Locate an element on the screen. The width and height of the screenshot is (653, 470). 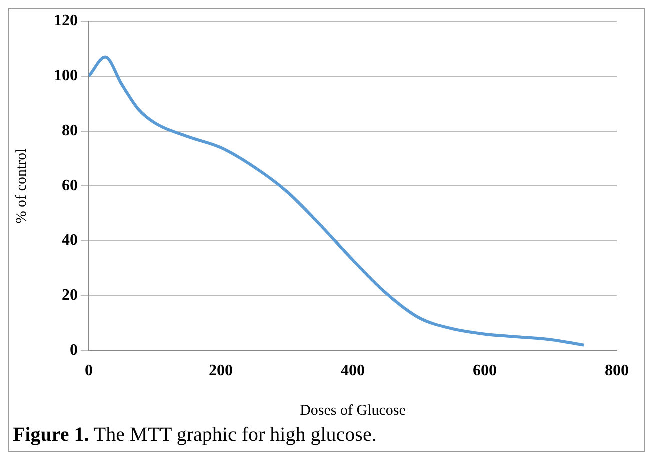
y-tick-label: 100 is located at coordinates (66, 76).